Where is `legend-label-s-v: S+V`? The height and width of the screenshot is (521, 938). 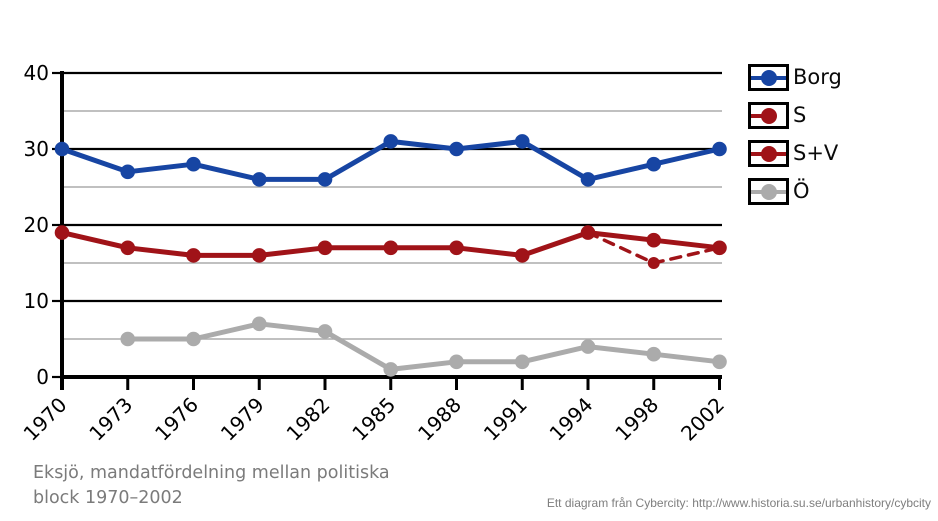
legend-label-s-v: S+V is located at coordinates (816, 153).